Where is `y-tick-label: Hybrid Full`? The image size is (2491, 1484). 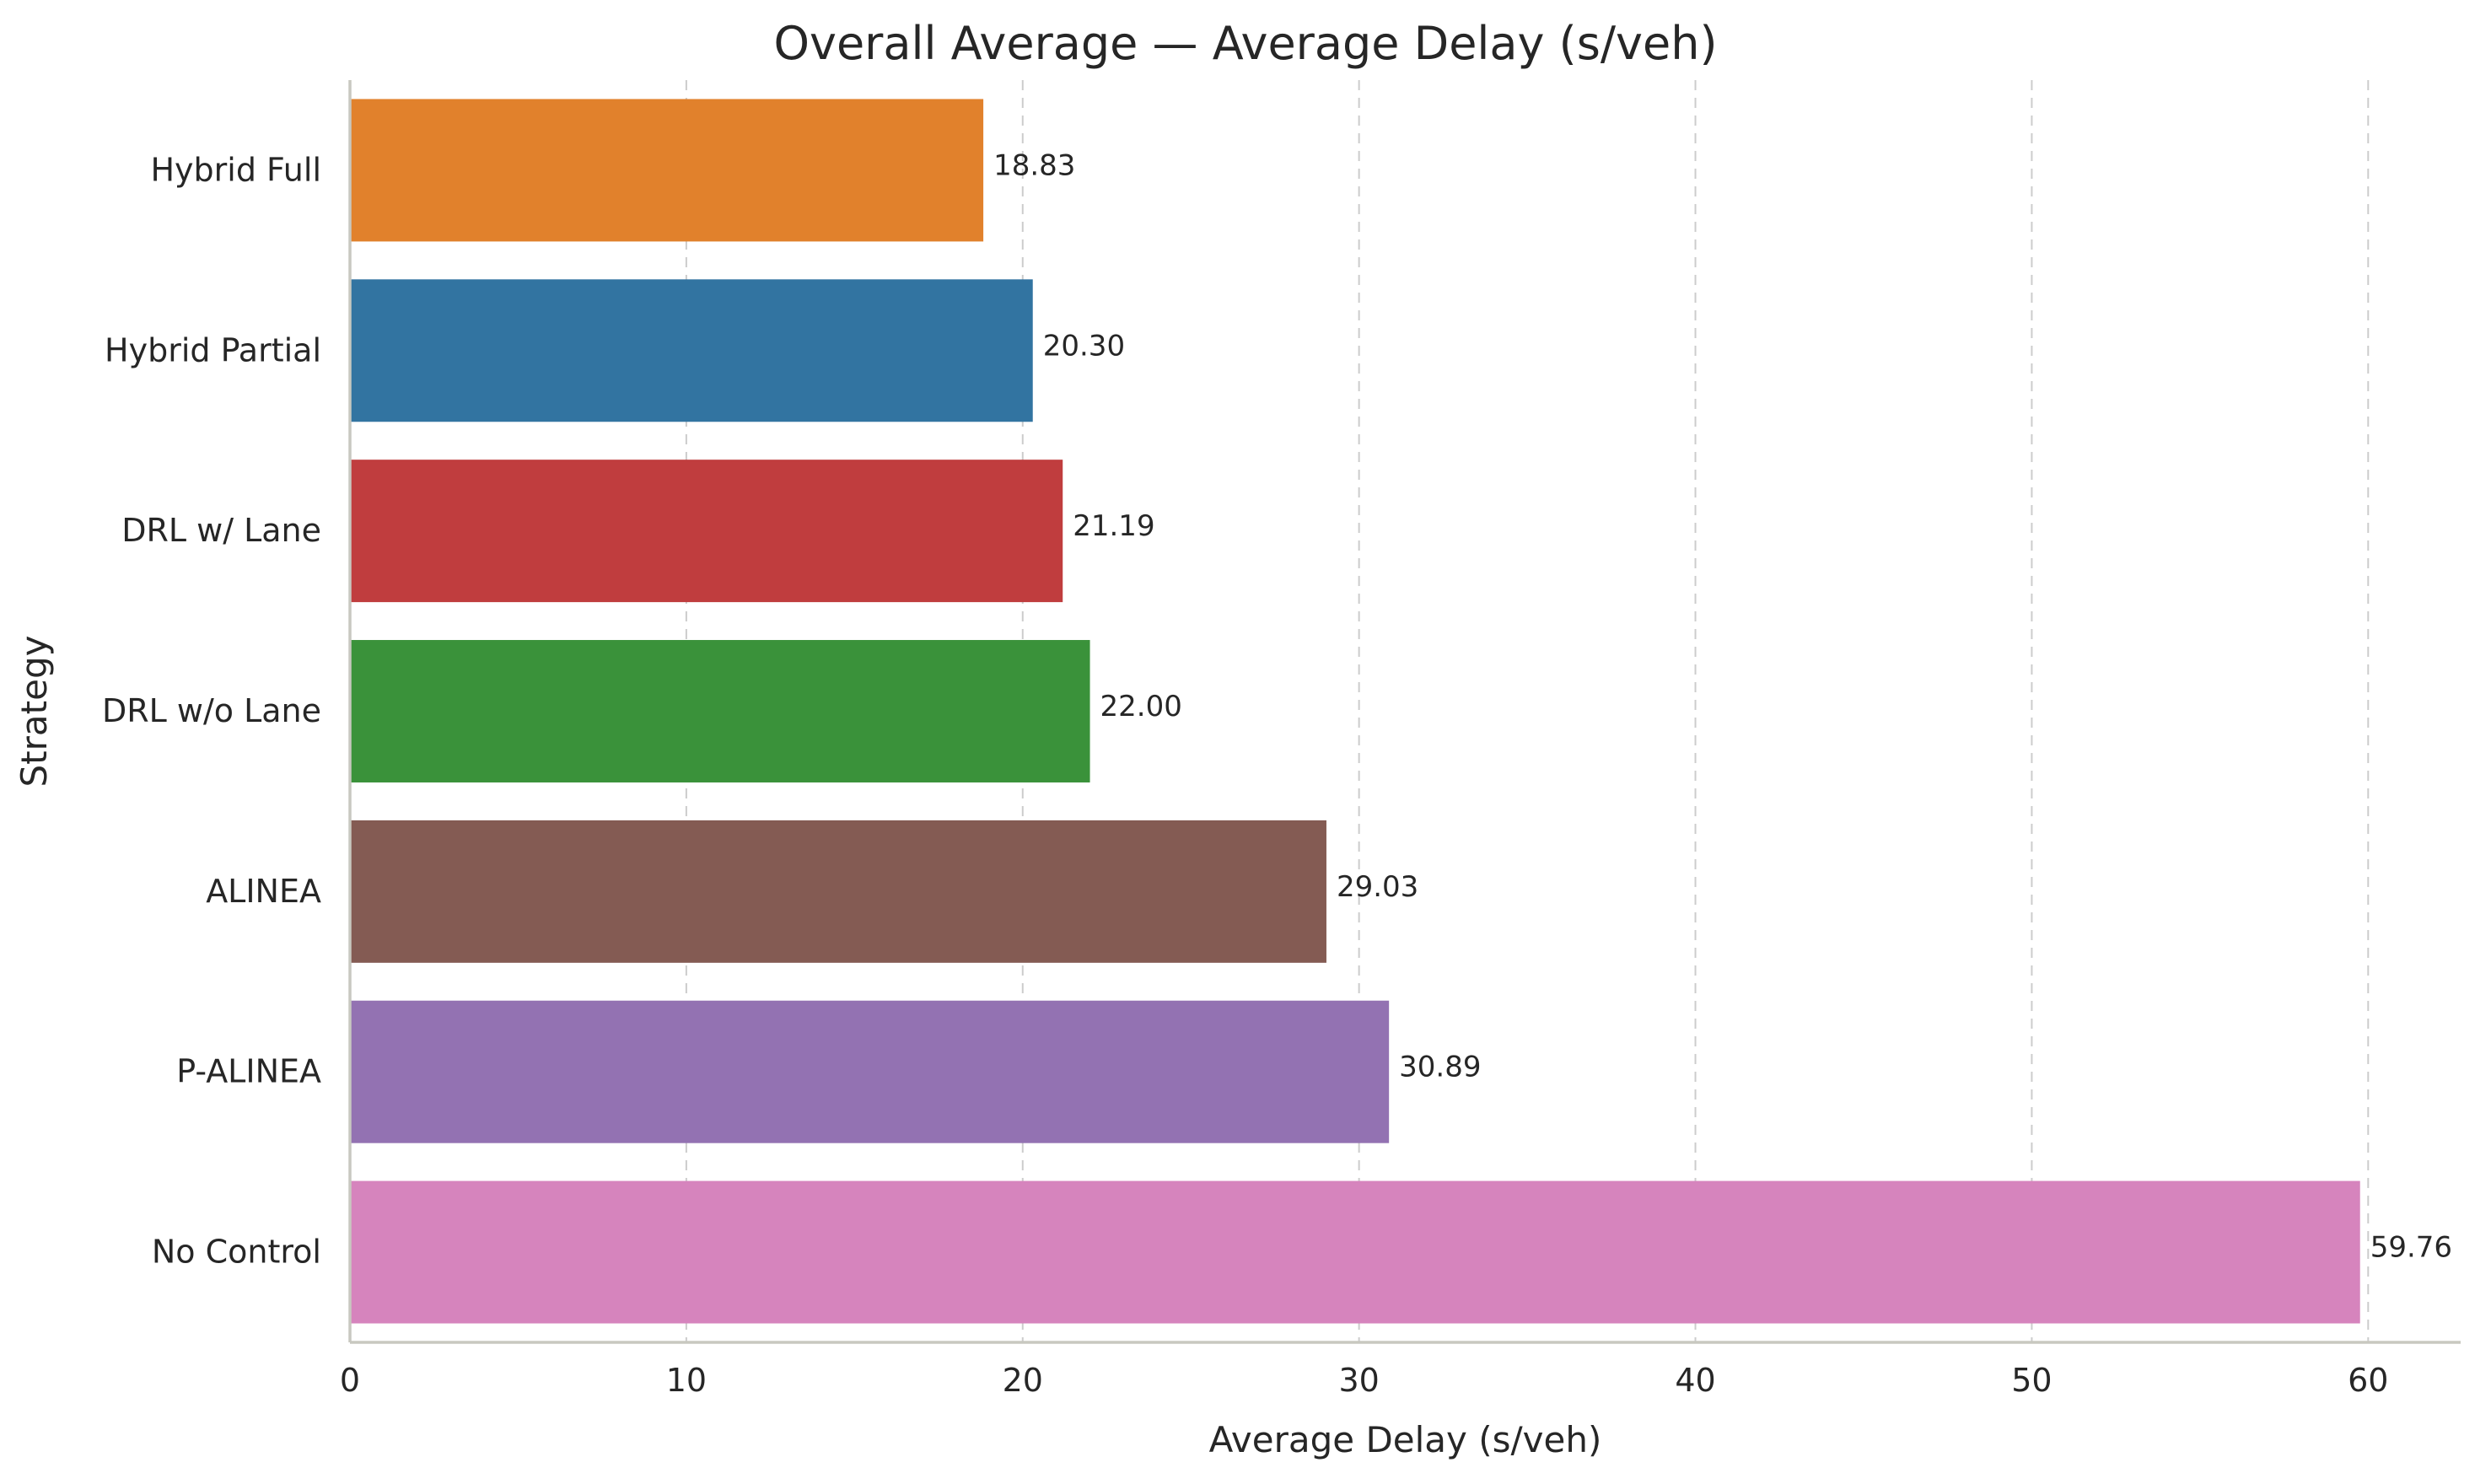
y-tick-label: Hybrid Full is located at coordinates (236, 169).